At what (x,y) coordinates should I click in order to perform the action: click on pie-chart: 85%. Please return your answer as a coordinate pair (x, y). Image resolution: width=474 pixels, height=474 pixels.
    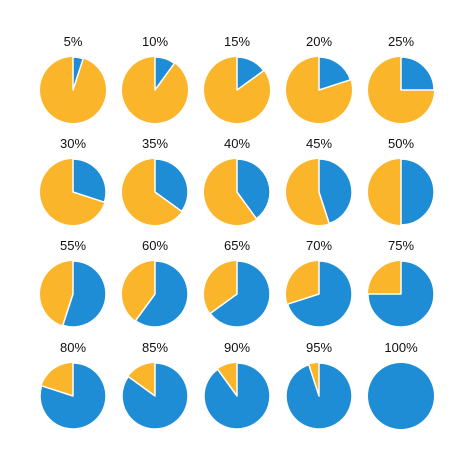
    Looking at the image, I should click on (155, 385).